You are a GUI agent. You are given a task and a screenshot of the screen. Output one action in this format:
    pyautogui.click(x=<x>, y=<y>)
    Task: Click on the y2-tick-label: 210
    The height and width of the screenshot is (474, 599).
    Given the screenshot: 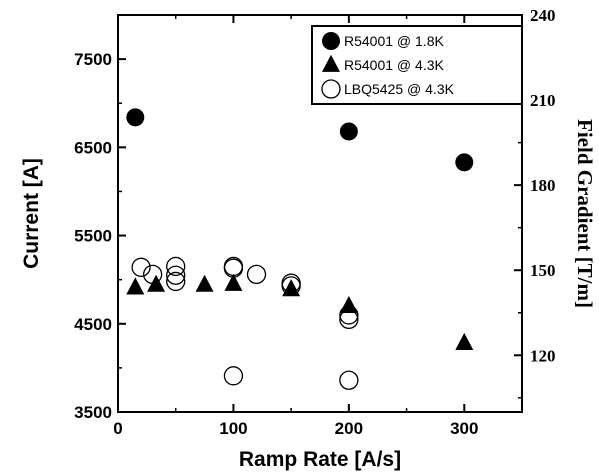 What is the action you would take?
    pyautogui.click(x=543, y=100)
    